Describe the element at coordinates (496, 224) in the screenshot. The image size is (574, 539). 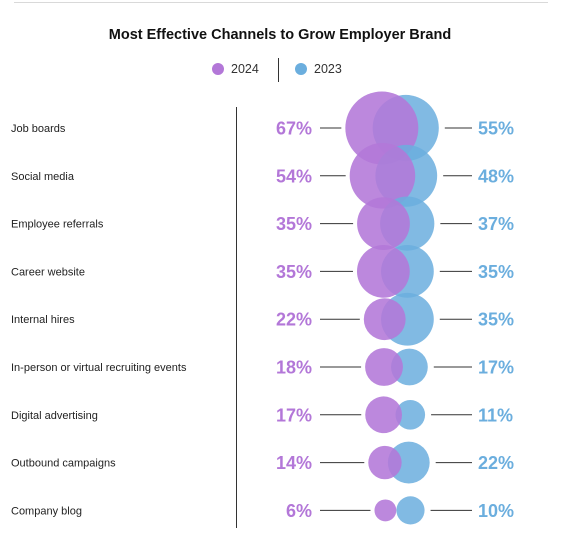
I see `value-label-2023: 37%` at that location.